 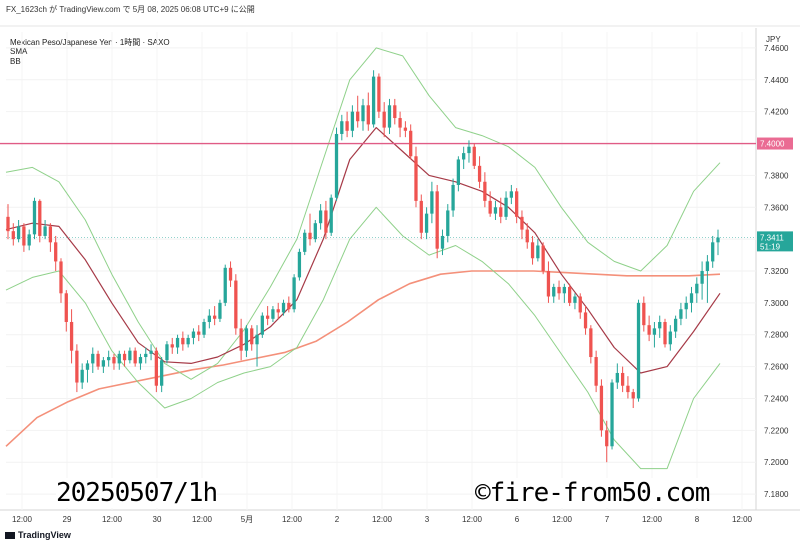 I want to click on y-tick-label: 7.2400, so click(x=776, y=398).